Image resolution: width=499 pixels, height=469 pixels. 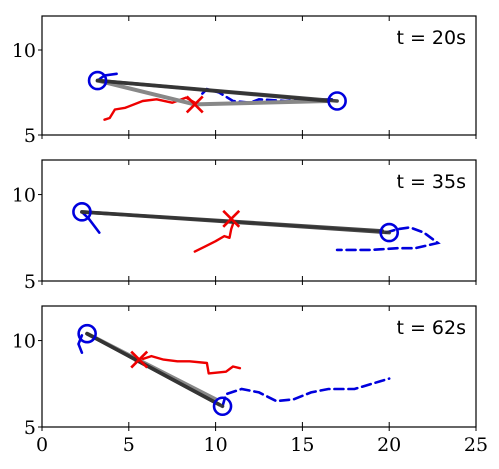 I want to click on panel-1-cross-marker-b, so click(x=194, y=104).